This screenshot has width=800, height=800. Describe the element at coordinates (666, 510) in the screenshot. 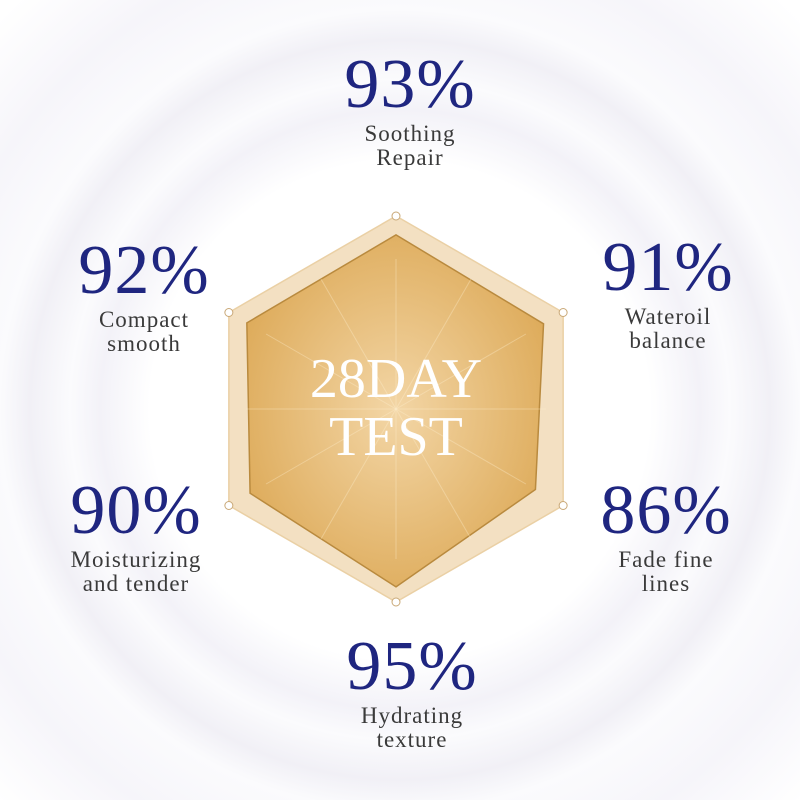

I see `value-label: 86%` at that location.